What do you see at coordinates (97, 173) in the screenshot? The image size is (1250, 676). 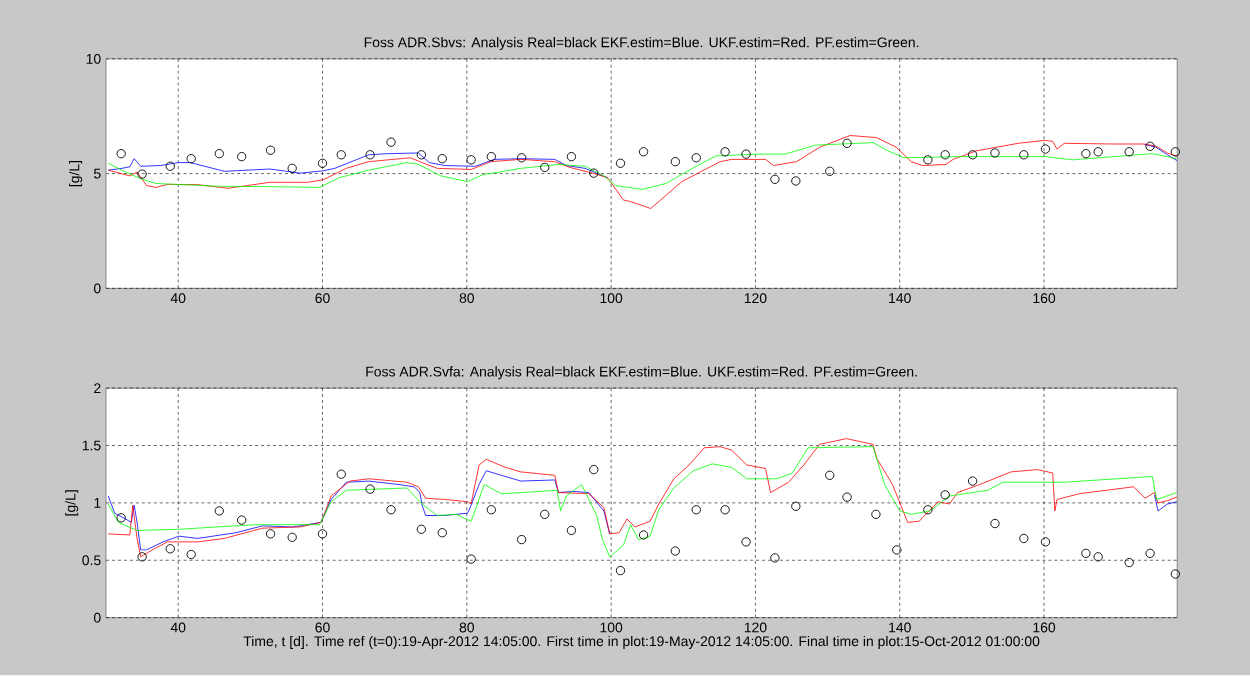 I see `y-tick-label: 5` at bounding box center [97, 173].